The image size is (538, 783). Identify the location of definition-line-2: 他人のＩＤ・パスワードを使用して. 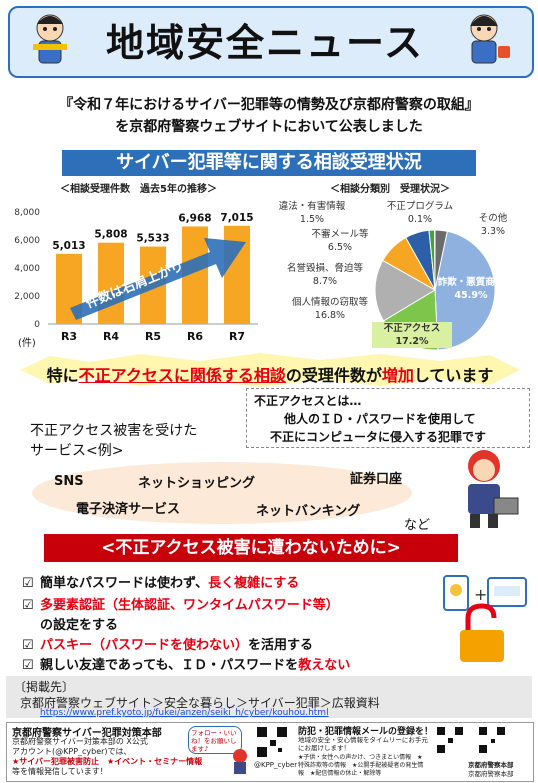
(380, 419).